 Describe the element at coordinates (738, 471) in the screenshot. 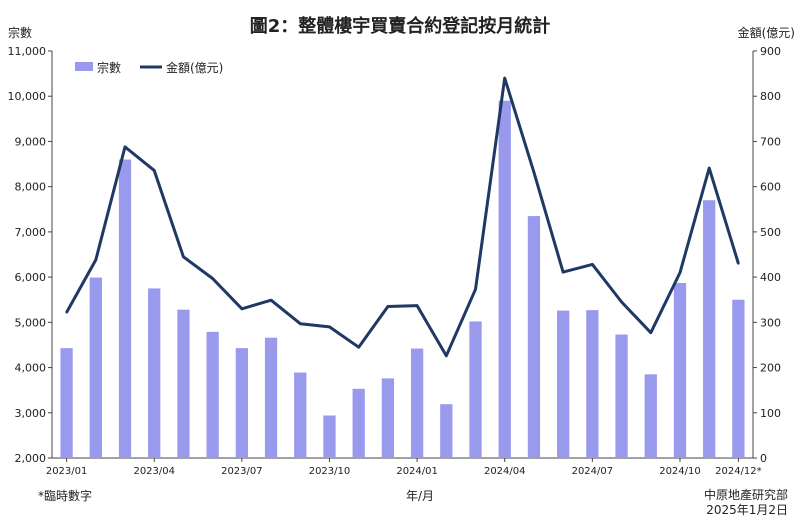

I see `x-tick-label: 2024/12*` at that location.